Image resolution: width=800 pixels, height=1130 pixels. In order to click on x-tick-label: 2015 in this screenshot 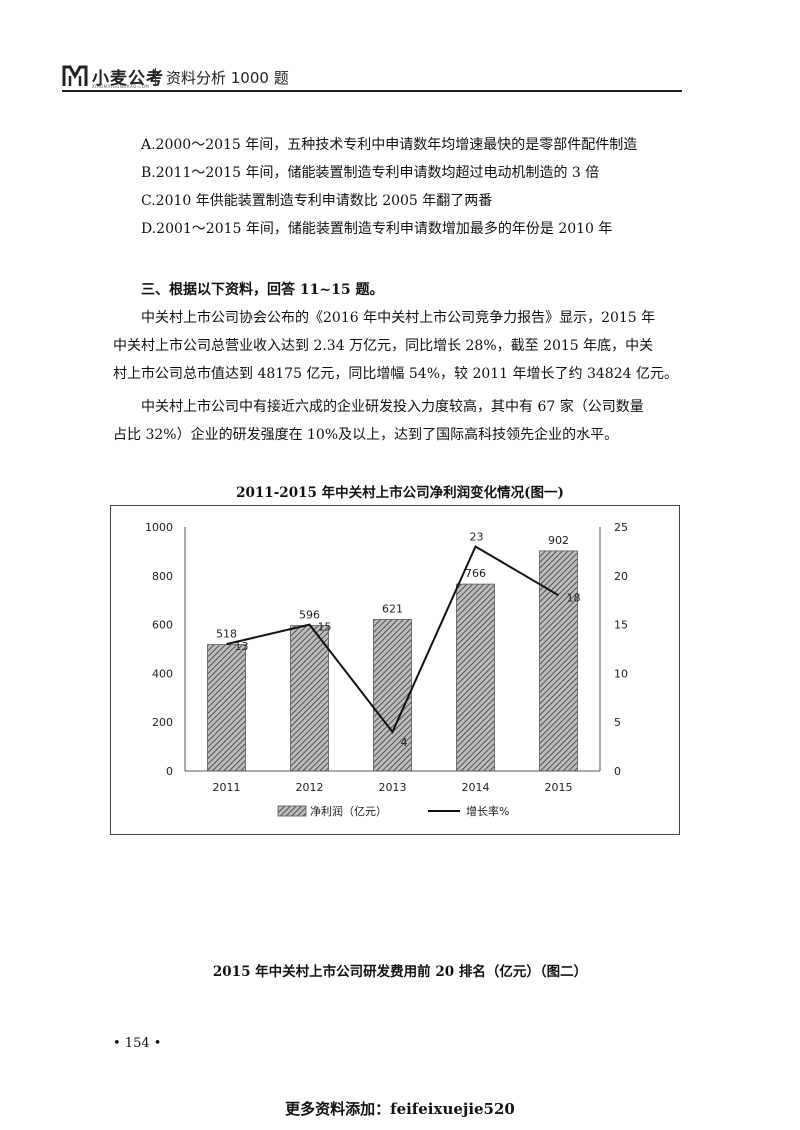, I will do `click(559, 787)`.